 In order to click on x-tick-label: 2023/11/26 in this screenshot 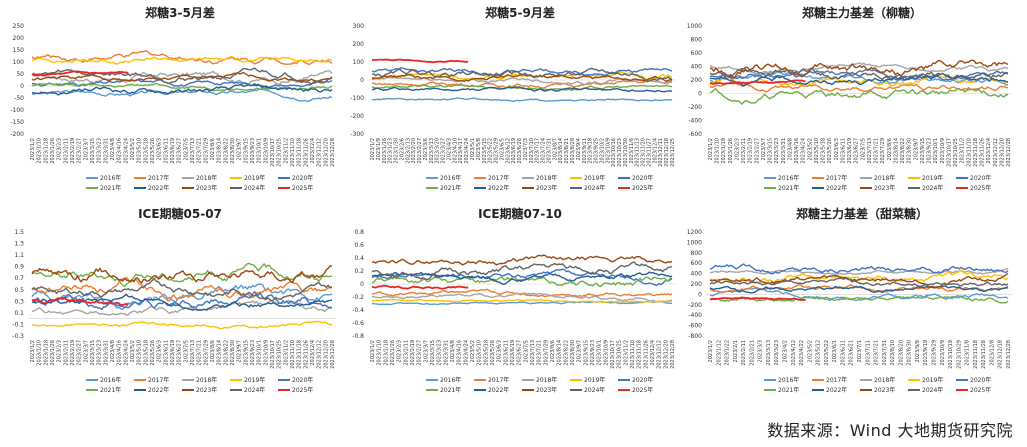, I will do `click(306, 354)`.